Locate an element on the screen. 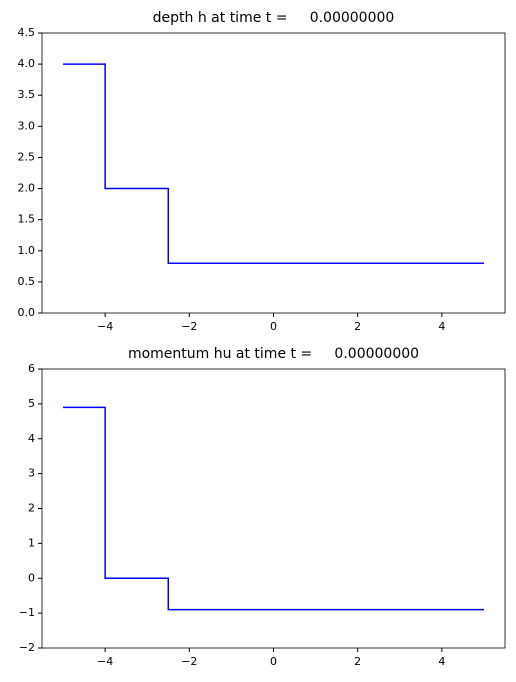  y-tick-label: 3.5 is located at coordinates (27, 94).